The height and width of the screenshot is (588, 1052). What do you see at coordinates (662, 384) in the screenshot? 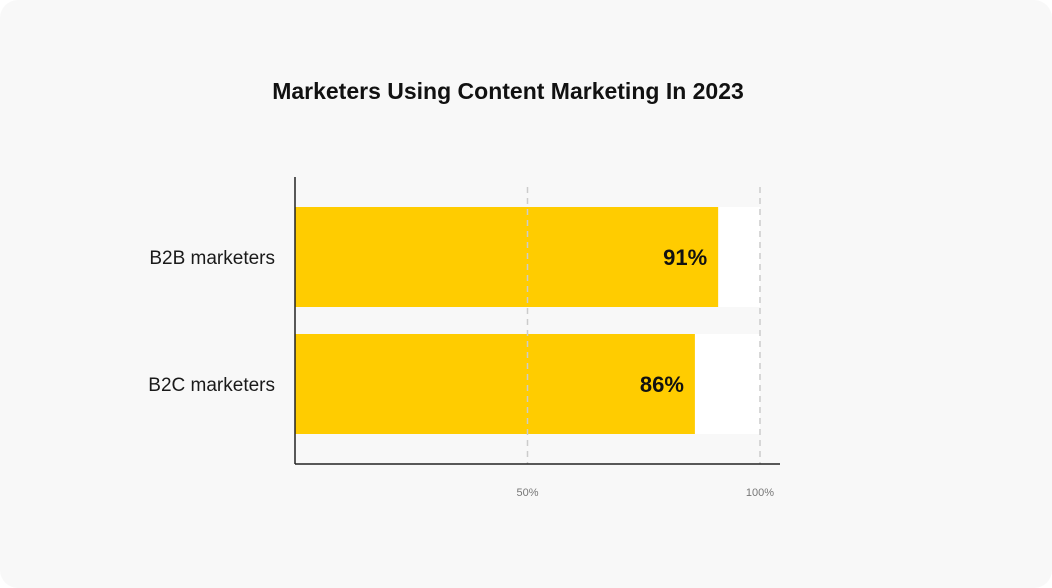
I see `data-label-2: 86%` at bounding box center [662, 384].